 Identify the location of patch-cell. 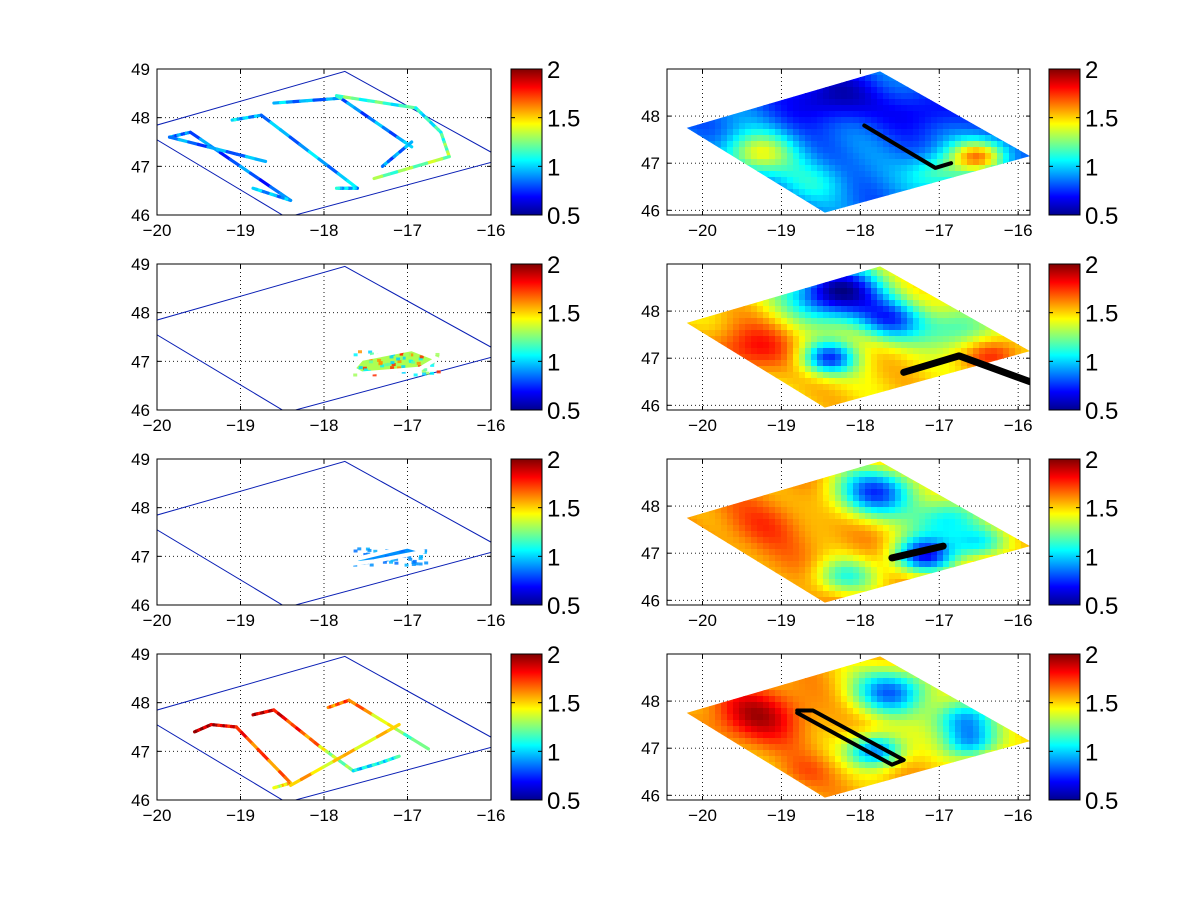
(425, 551).